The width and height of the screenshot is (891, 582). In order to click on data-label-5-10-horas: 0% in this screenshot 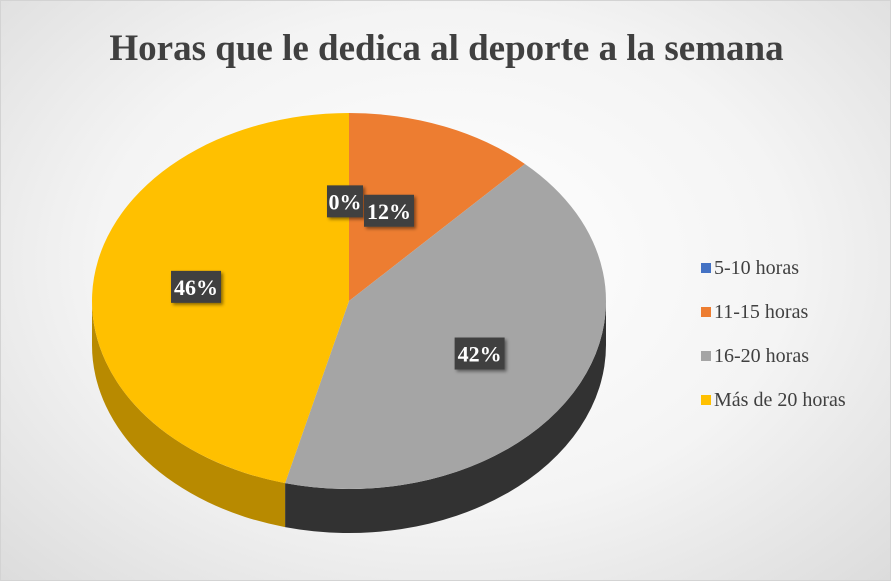, I will do `click(345, 201)`.